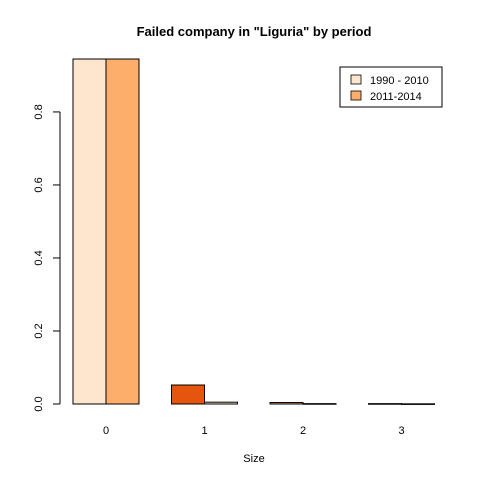  What do you see at coordinates (39, 330) in the screenshot?
I see `y-tick-label: 0.2` at bounding box center [39, 330].